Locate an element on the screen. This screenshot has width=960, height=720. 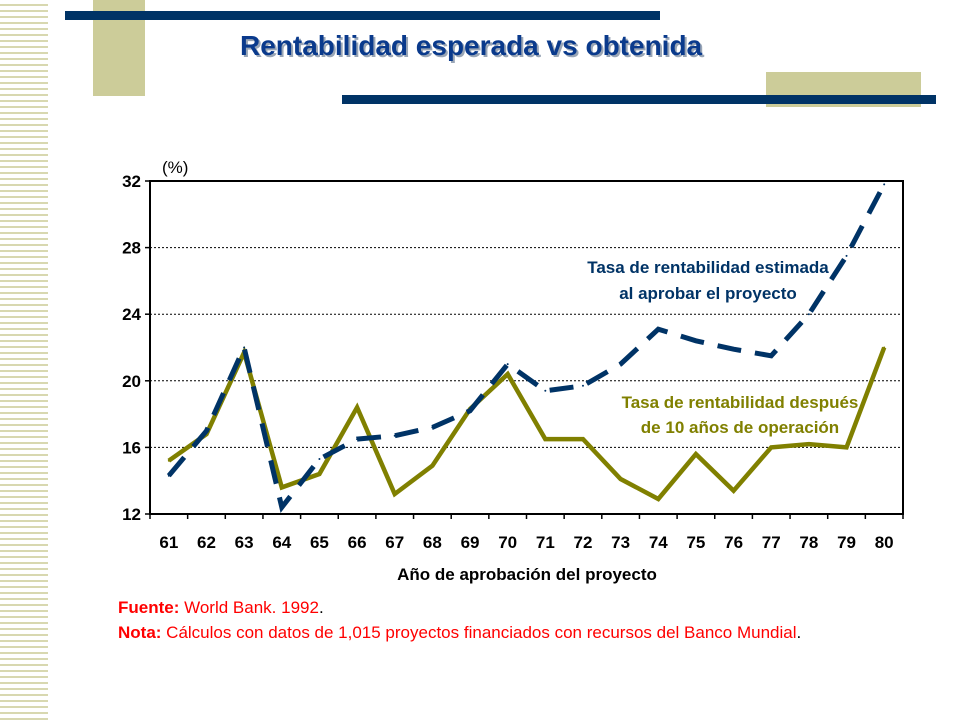
y-tick-label: 32 is located at coordinates (131, 181).